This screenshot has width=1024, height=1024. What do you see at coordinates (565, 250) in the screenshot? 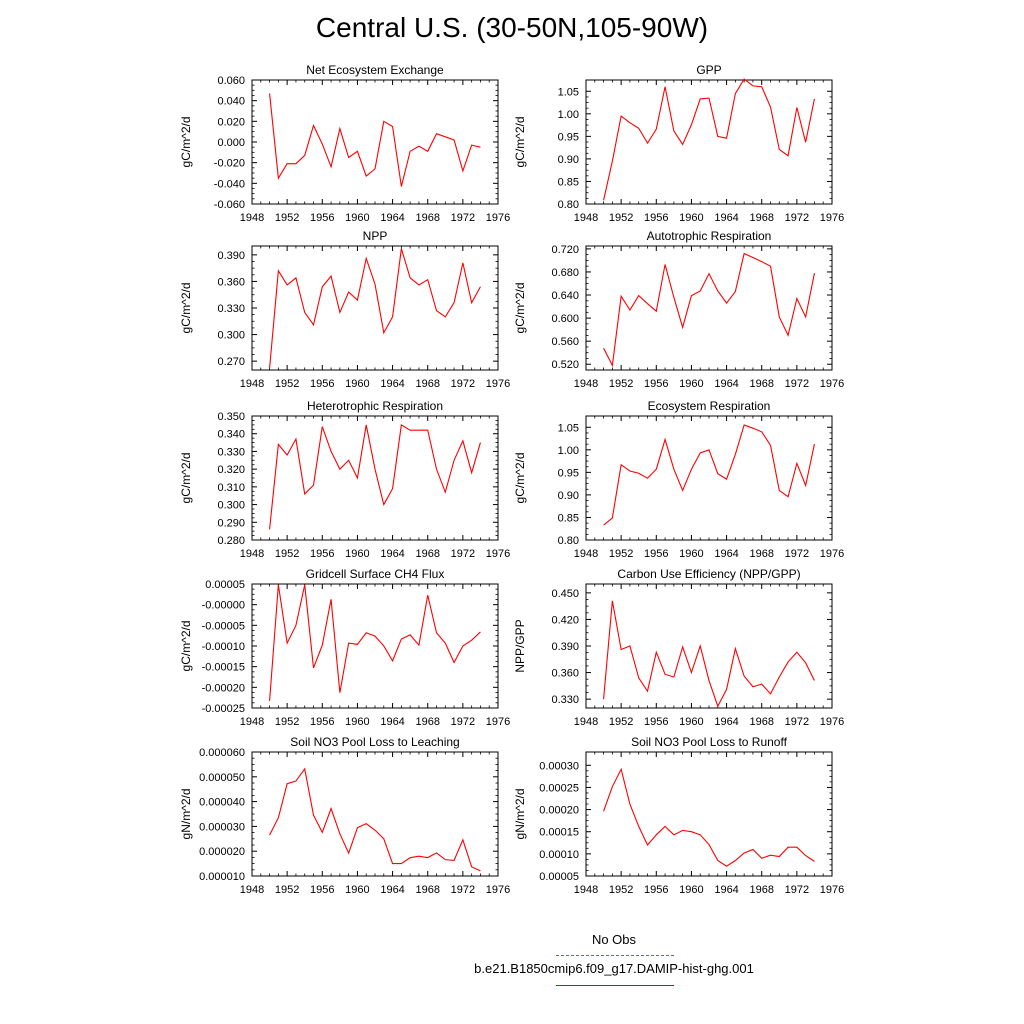
I see `y-tick-label: 0.720` at bounding box center [565, 250].